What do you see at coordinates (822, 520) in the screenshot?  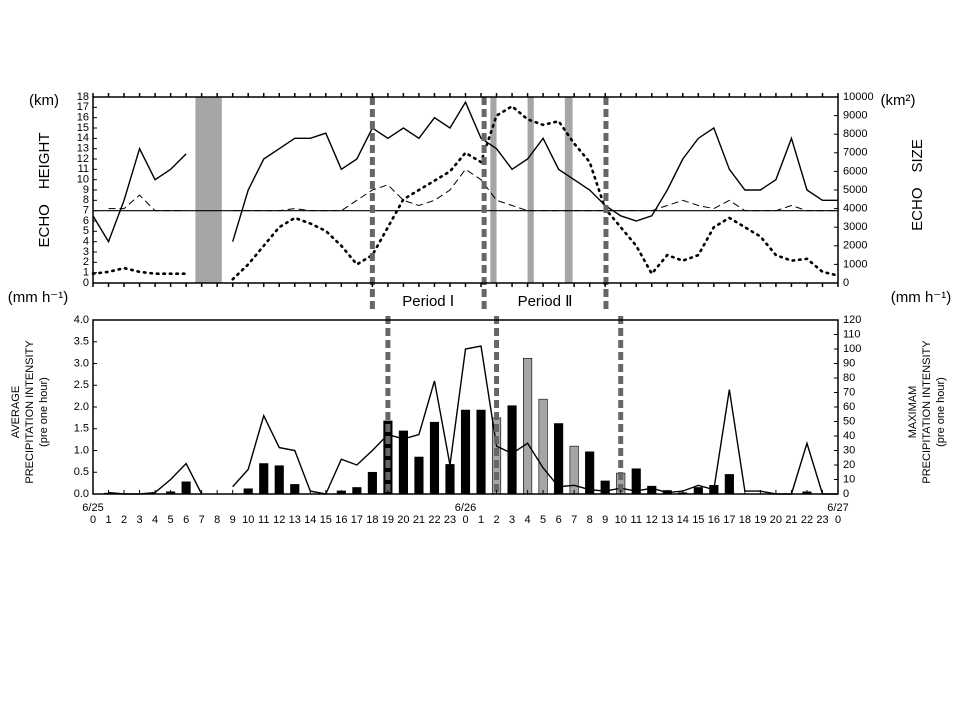 I see `x-tick-label: 23` at bounding box center [822, 520].